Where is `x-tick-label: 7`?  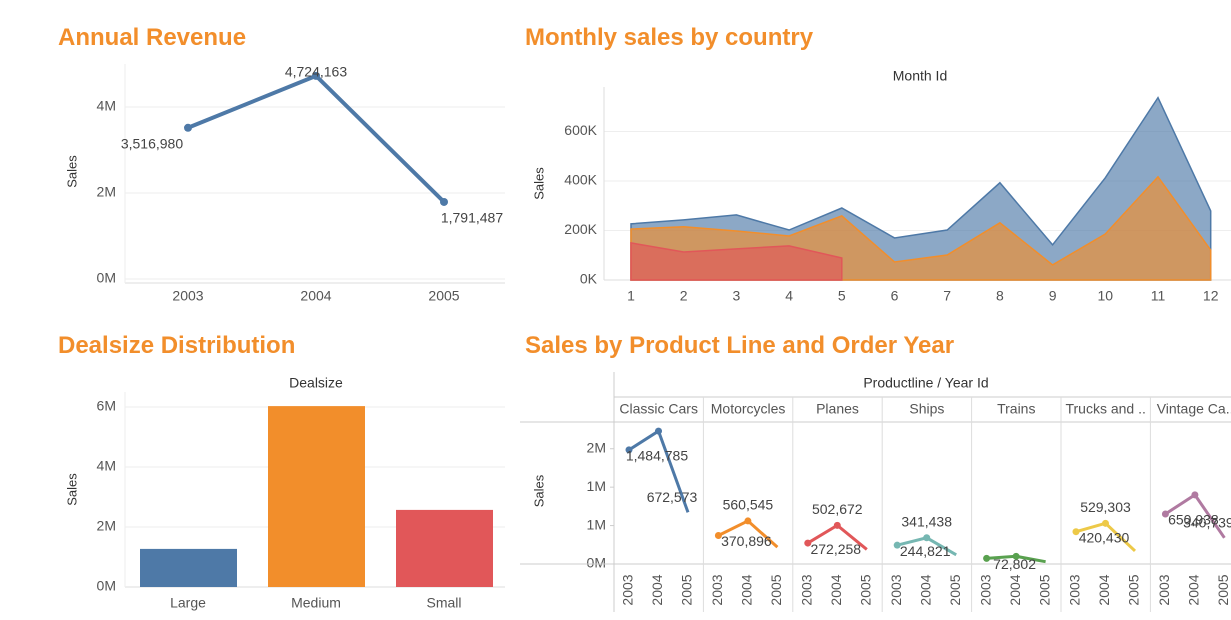 x-tick-label: 7 is located at coordinates (947, 296).